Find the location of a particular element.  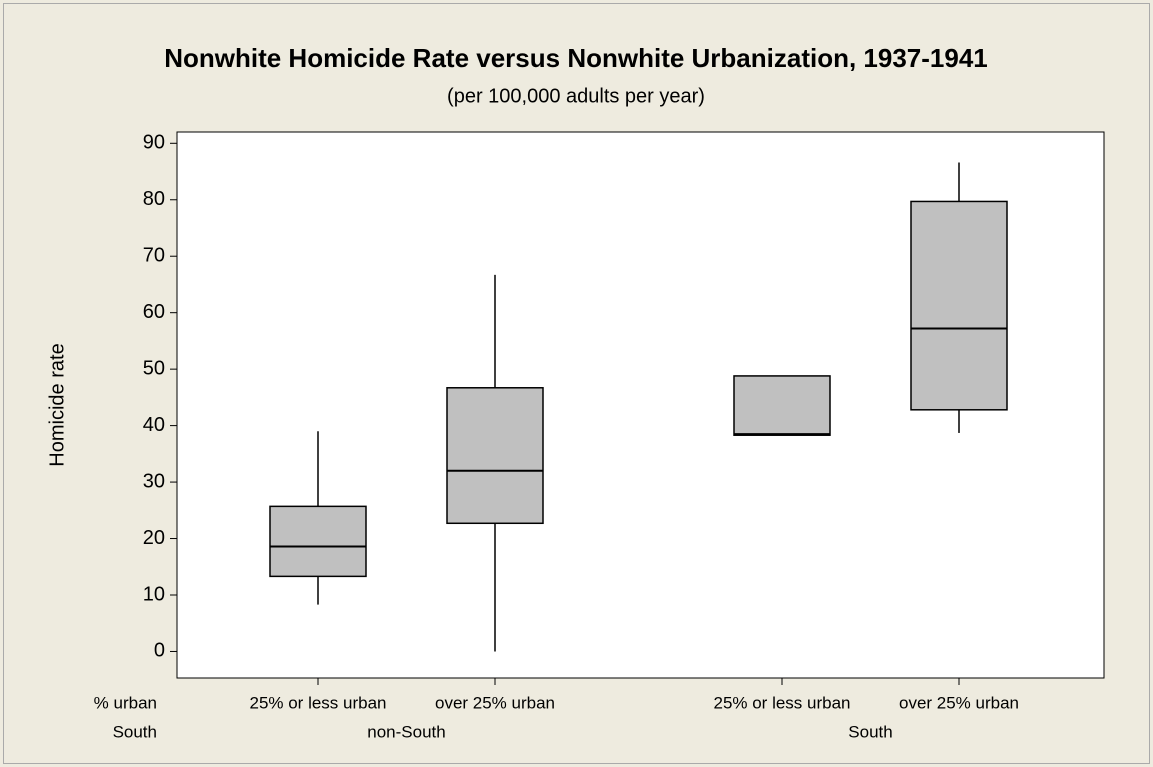

y-tick-label: 20 is located at coordinates (154, 538).